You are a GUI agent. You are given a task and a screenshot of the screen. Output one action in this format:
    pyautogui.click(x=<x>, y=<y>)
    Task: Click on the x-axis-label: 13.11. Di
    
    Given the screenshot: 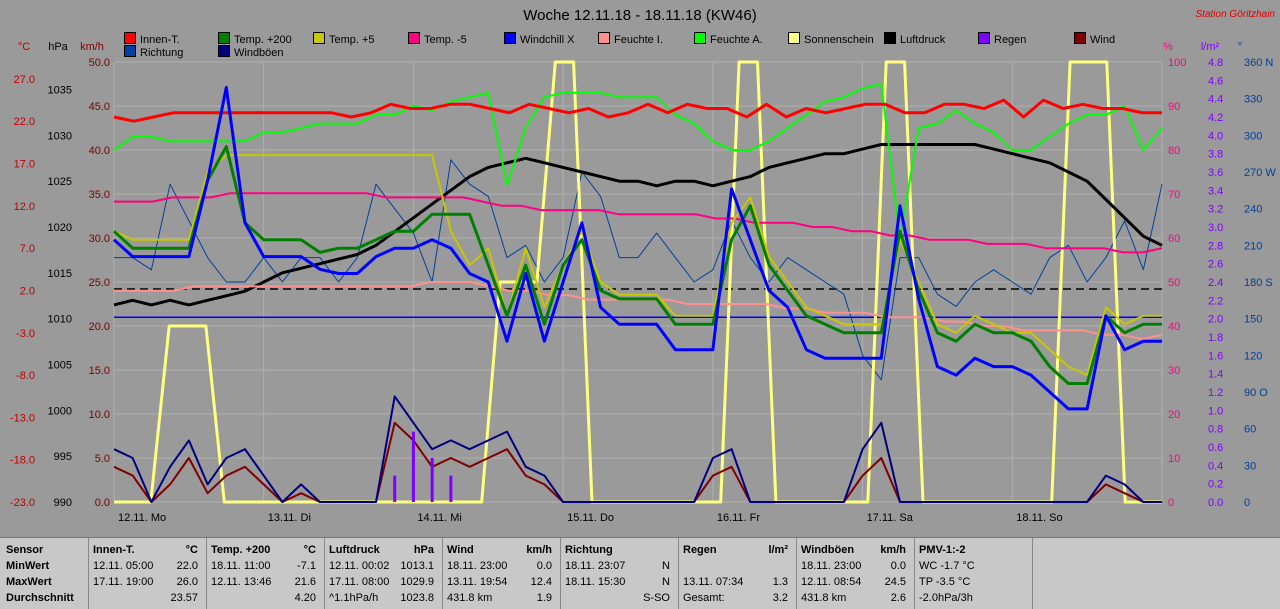 What is the action you would take?
    pyautogui.click(x=289, y=518)
    